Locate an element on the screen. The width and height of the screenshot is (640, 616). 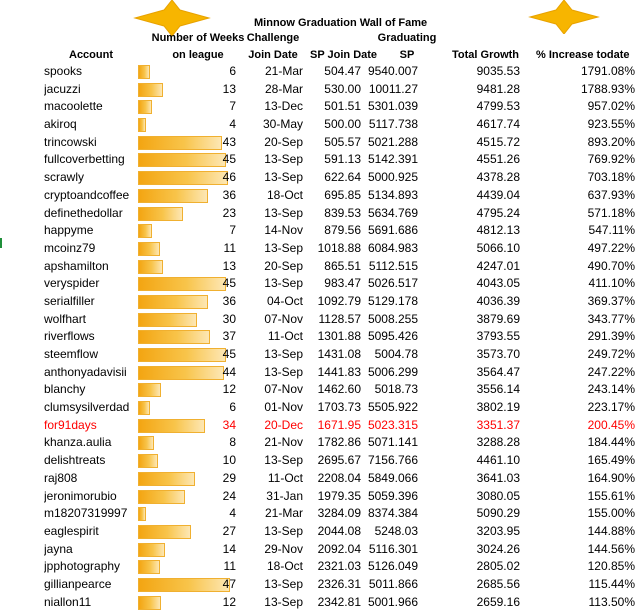
graduating-sp-cell: 5011.866 is located at coordinates (393, 583).